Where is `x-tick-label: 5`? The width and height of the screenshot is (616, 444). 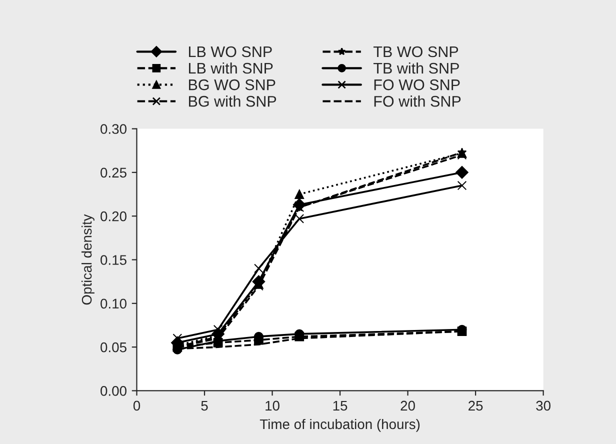
x-tick-label: 5 is located at coordinates (204, 405).